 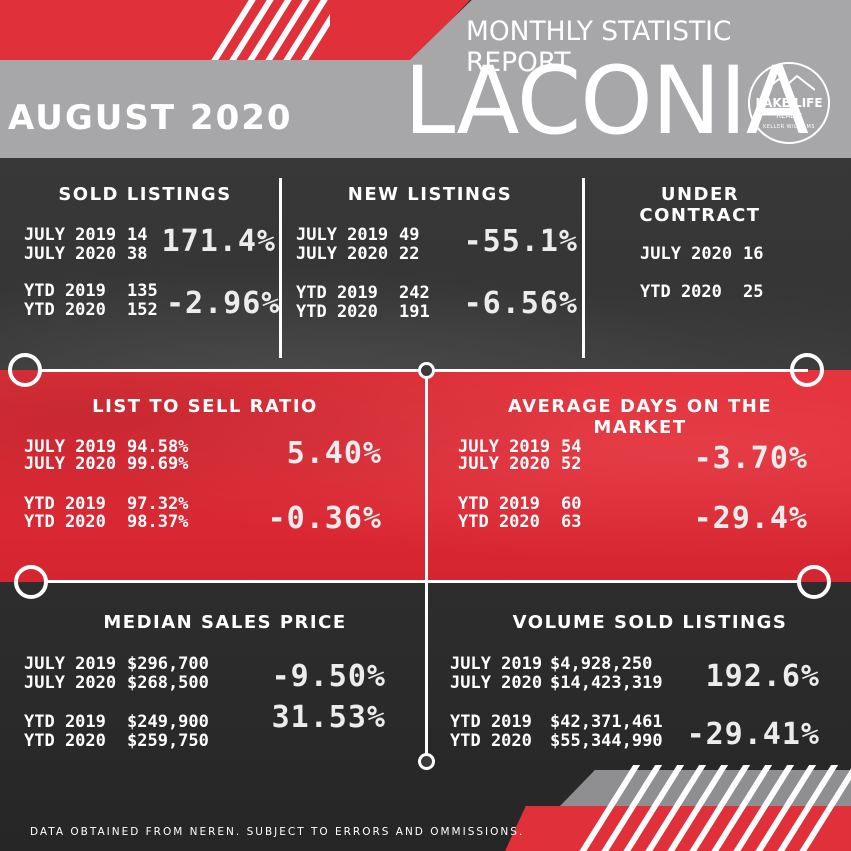 I want to click on median-price-title: MEDIAN SALES PRICE, so click(x=225, y=622).